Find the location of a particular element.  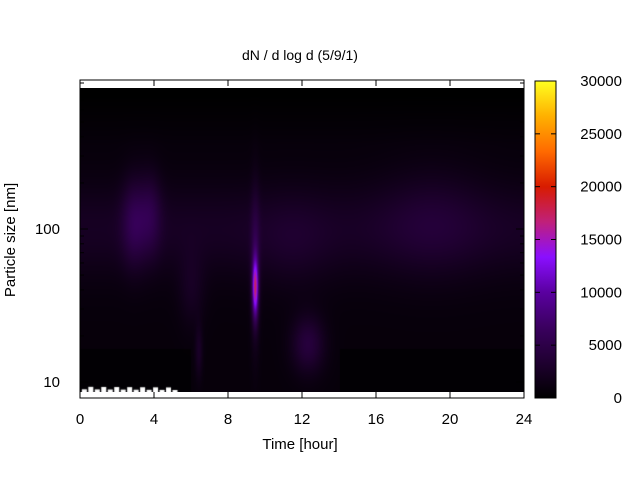

colorbar: 0 5000 10000 15000 20000 25000 30000 is located at coordinates (578, 240).